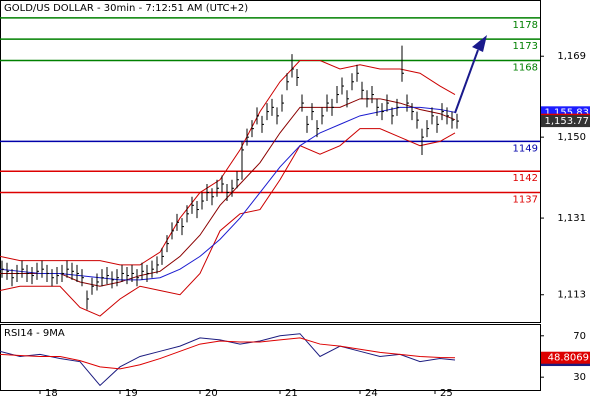 Image resolution: width=590 pixels, height=404 pixels. What do you see at coordinates (579, 377) in the screenshot?
I see `y-tick-label: 30` at bounding box center [579, 377].